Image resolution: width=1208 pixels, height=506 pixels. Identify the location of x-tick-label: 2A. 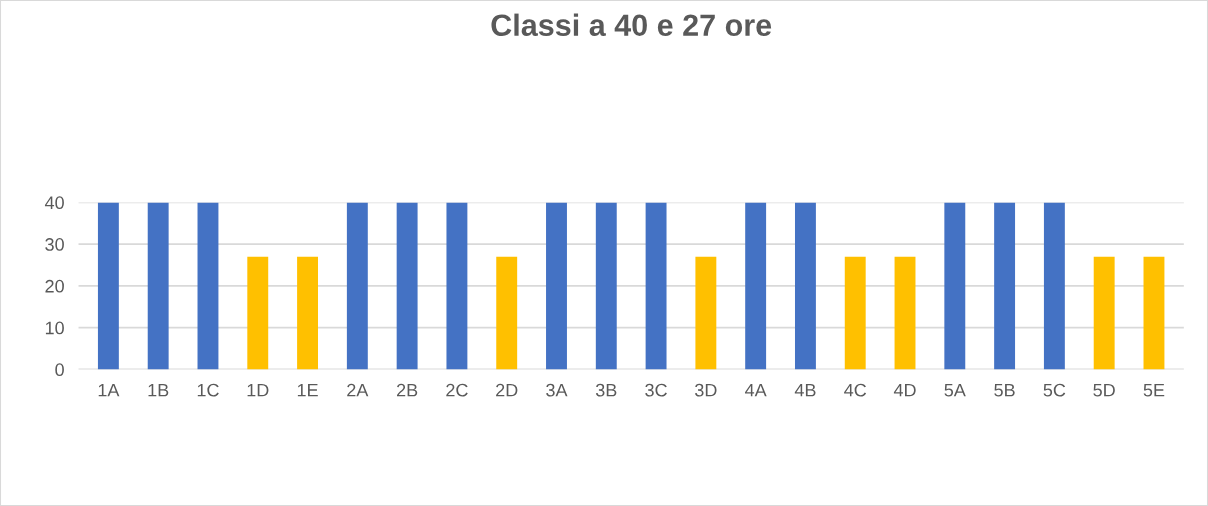
(358, 390).